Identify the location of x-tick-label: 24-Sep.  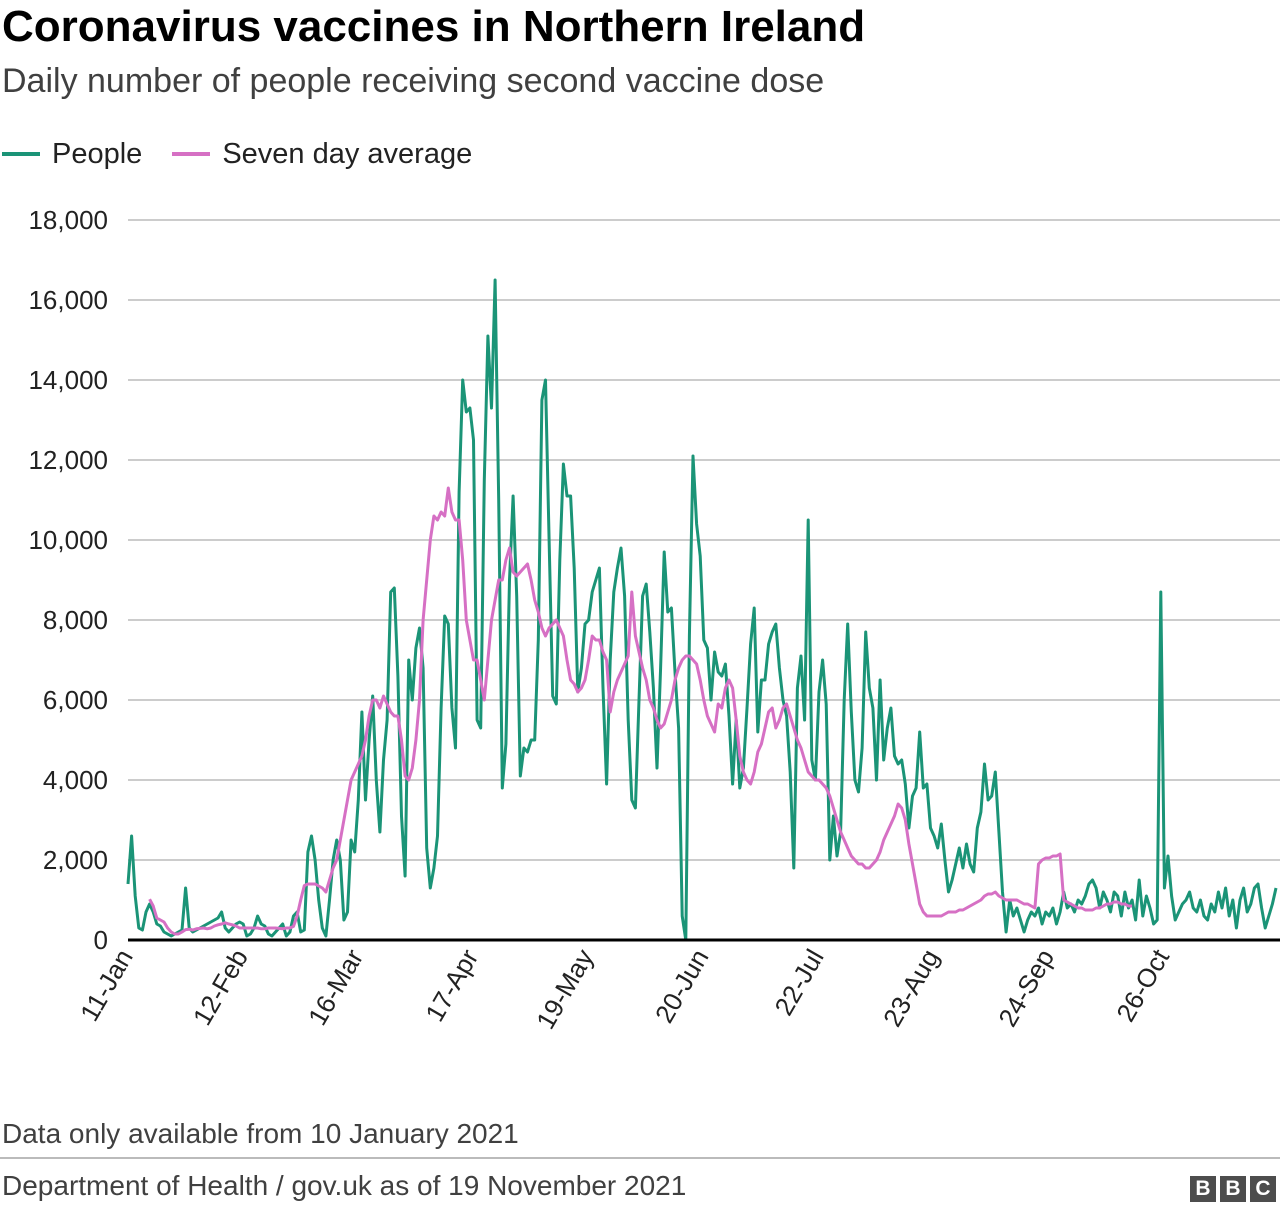
(1026, 988).